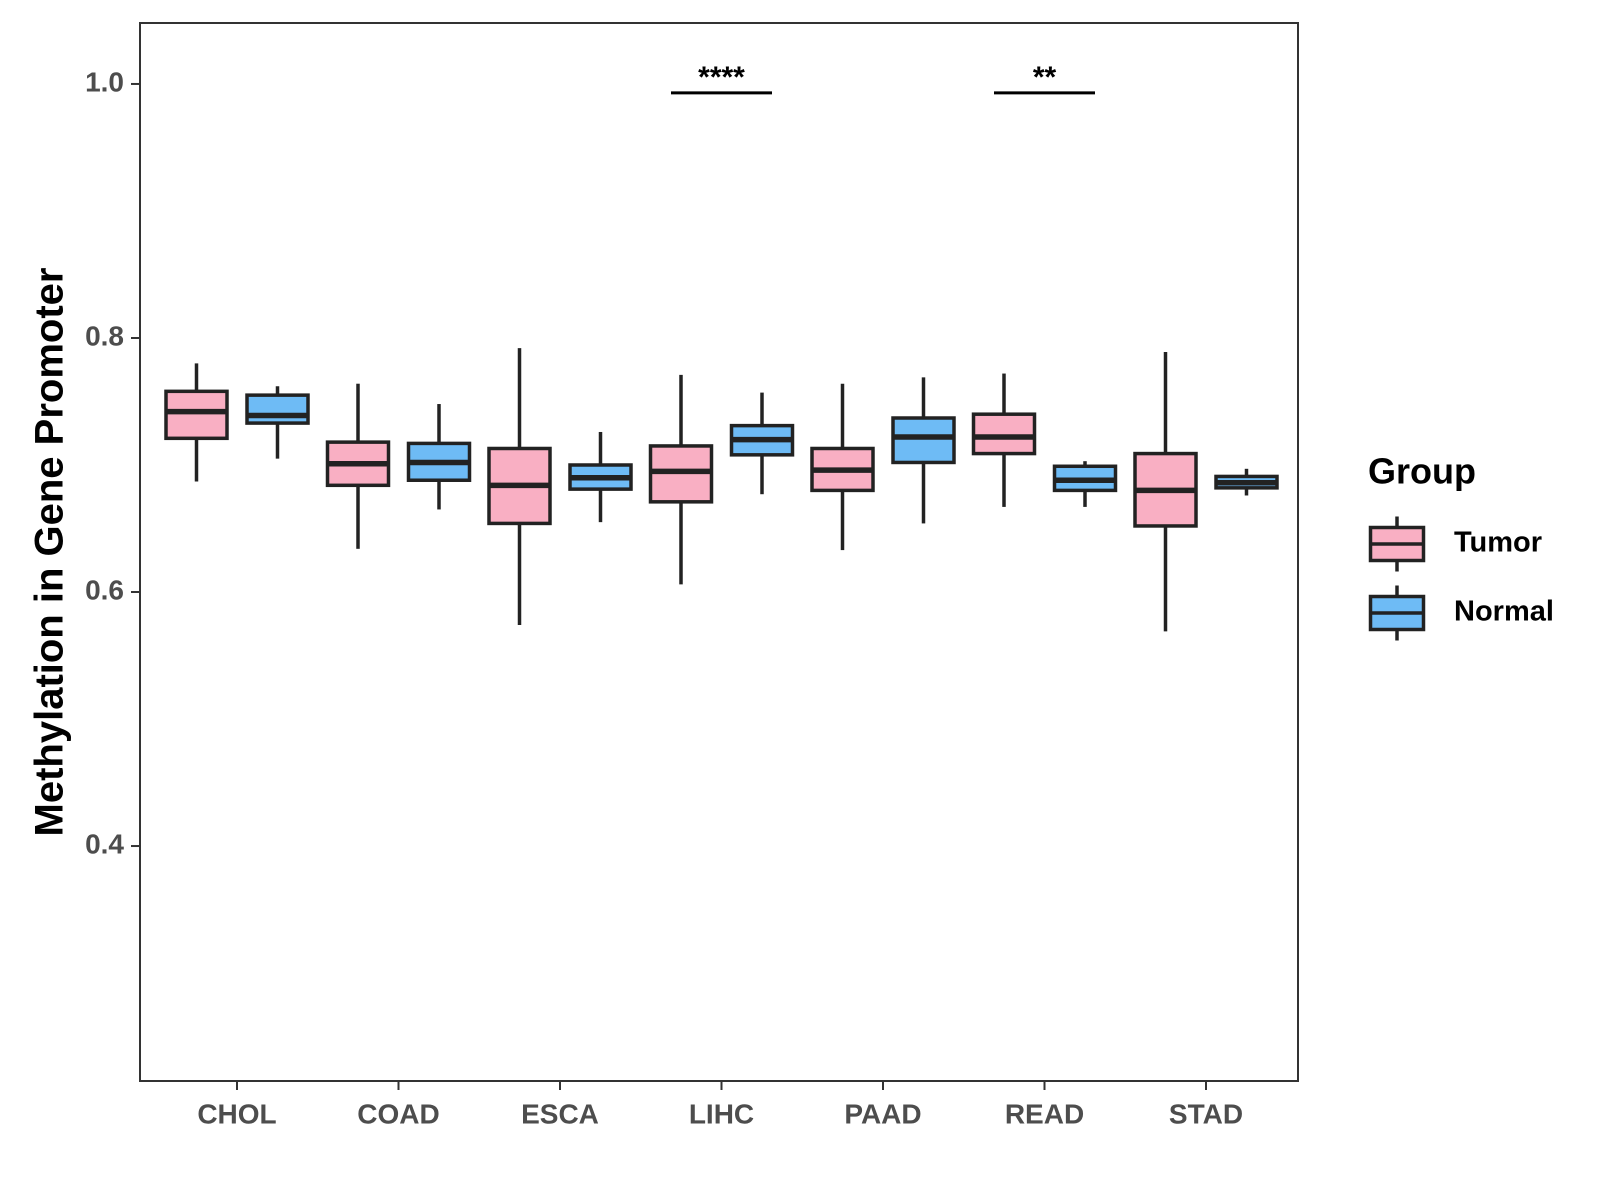  Describe the element at coordinates (560, 1113) in the screenshot. I see `x-tick-label-esca: ESCA` at that location.